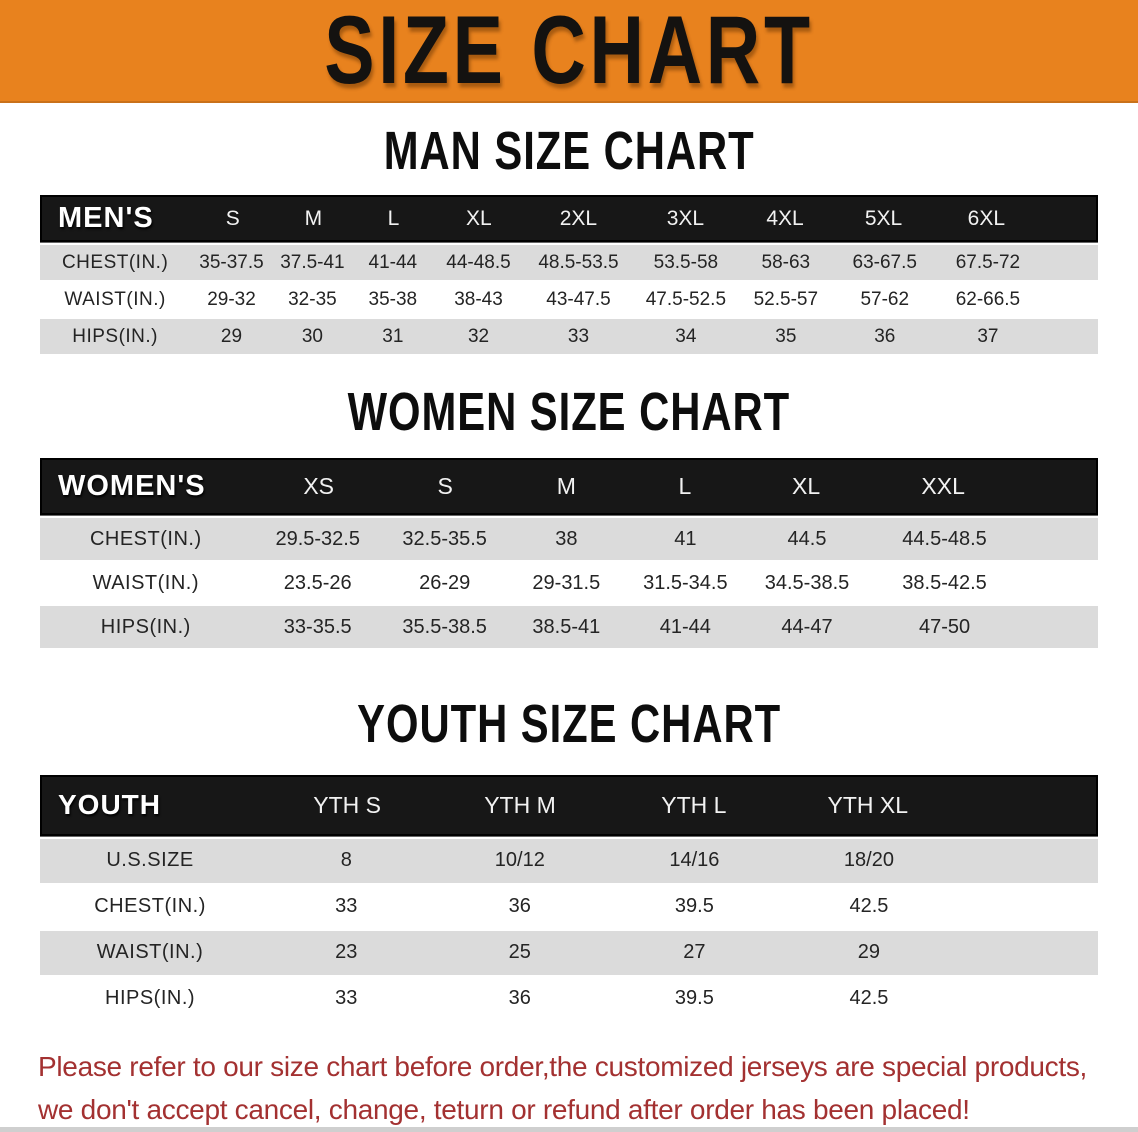 The height and width of the screenshot is (1132, 1138). Describe the element at coordinates (566, 538) in the screenshot. I see `value-chest-in-m: 38` at that location.